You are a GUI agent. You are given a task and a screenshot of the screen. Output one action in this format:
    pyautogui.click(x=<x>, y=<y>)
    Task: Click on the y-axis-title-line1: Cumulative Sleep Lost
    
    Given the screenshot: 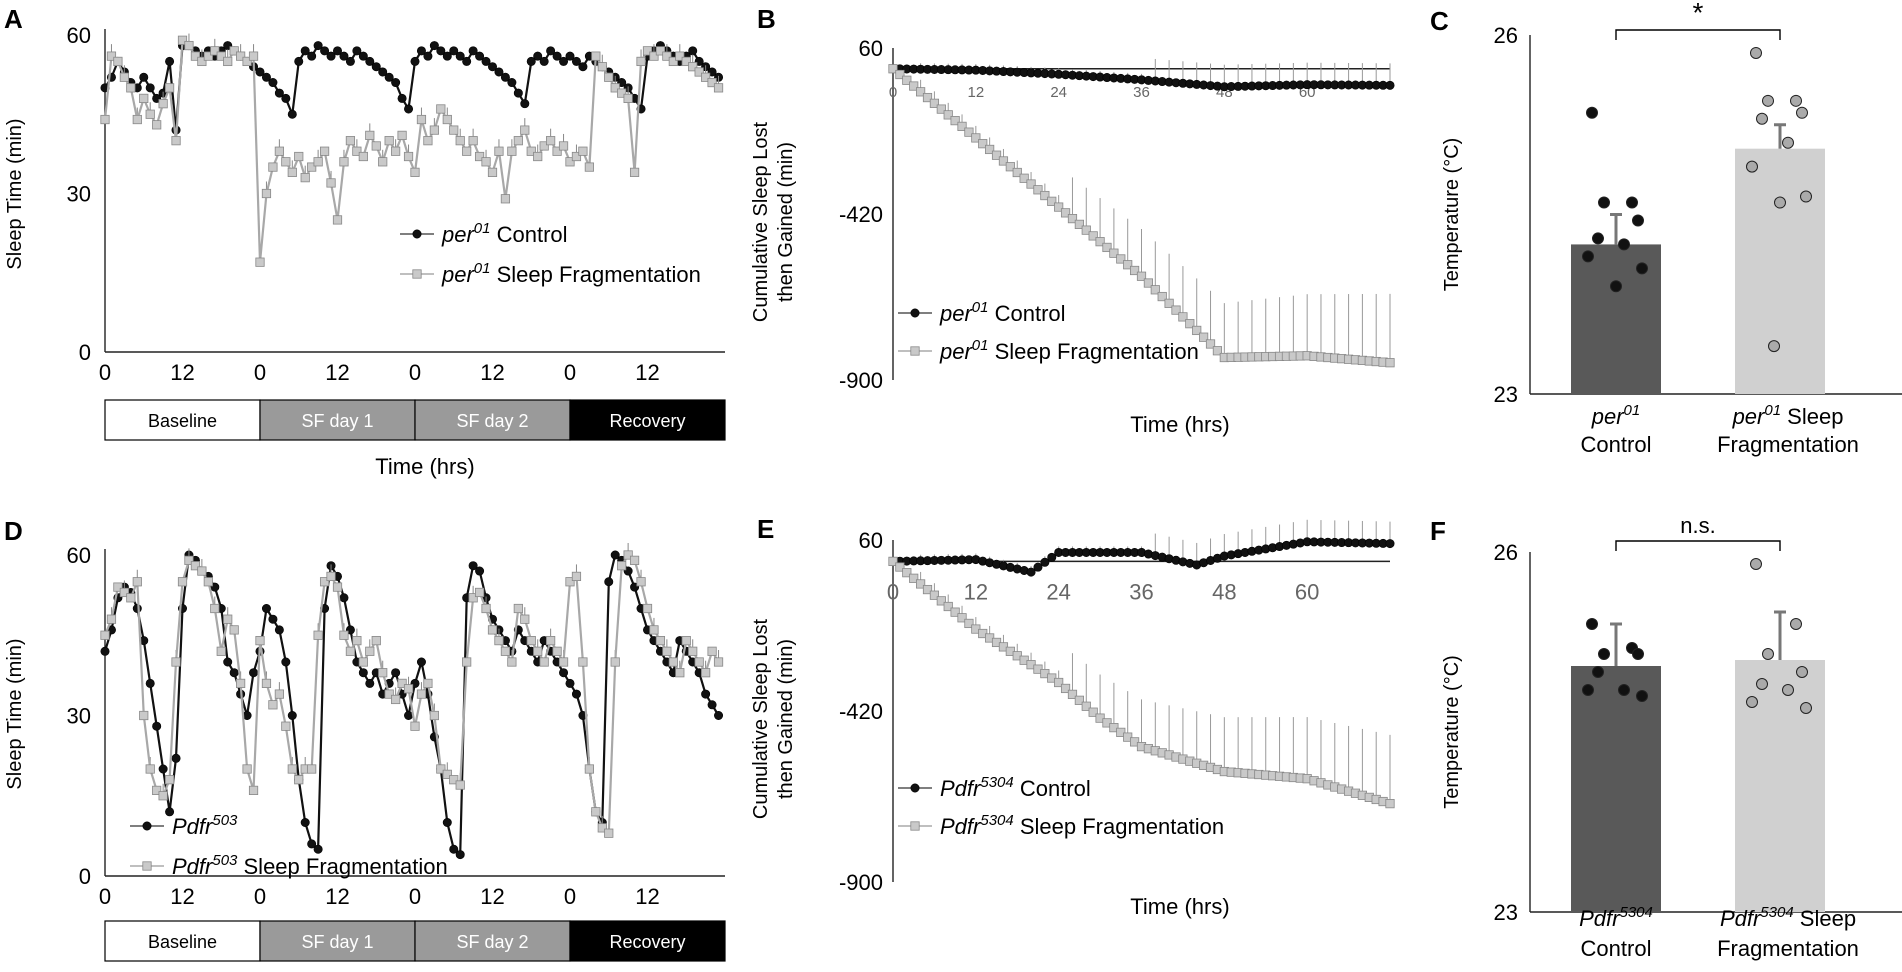 What is the action you would take?
    pyautogui.click(x=761, y=222)
    